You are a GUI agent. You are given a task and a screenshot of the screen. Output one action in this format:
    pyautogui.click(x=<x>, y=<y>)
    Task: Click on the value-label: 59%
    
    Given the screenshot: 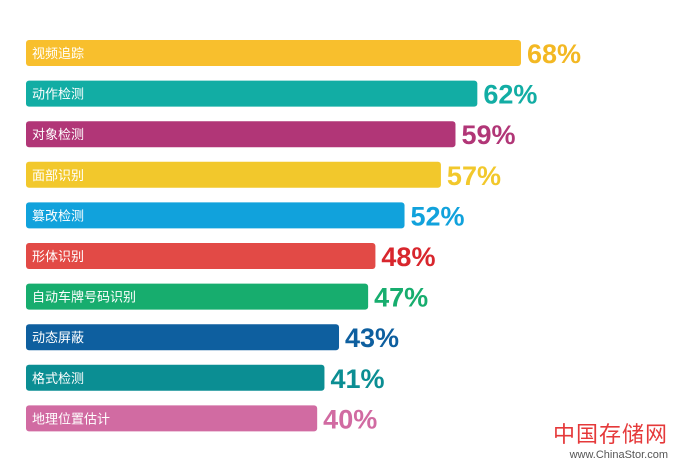 What is the action you would take?
    pyautogui.click(x=488, y=135)
    